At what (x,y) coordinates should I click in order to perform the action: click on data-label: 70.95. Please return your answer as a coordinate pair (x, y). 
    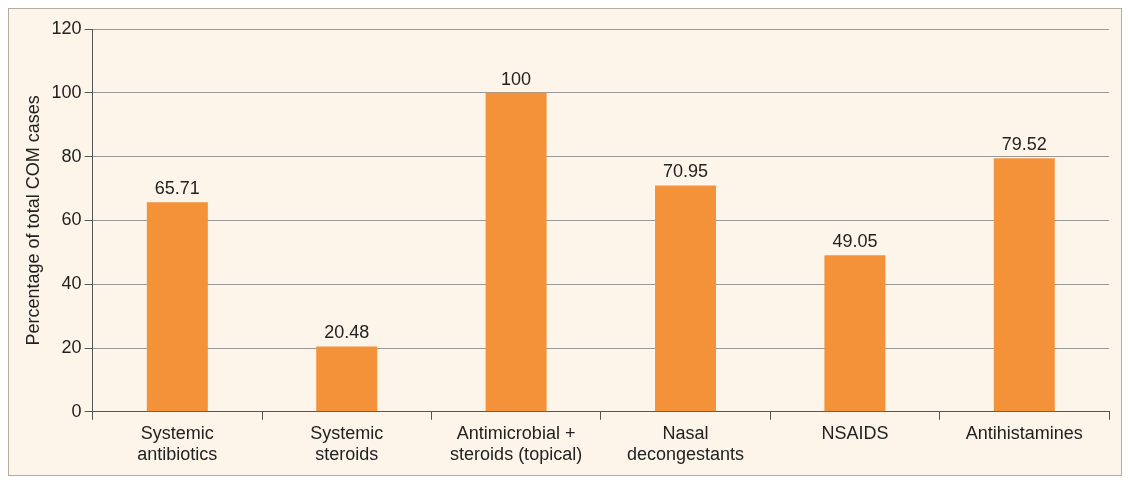
    Looking at the image, I should click on (685, 171).